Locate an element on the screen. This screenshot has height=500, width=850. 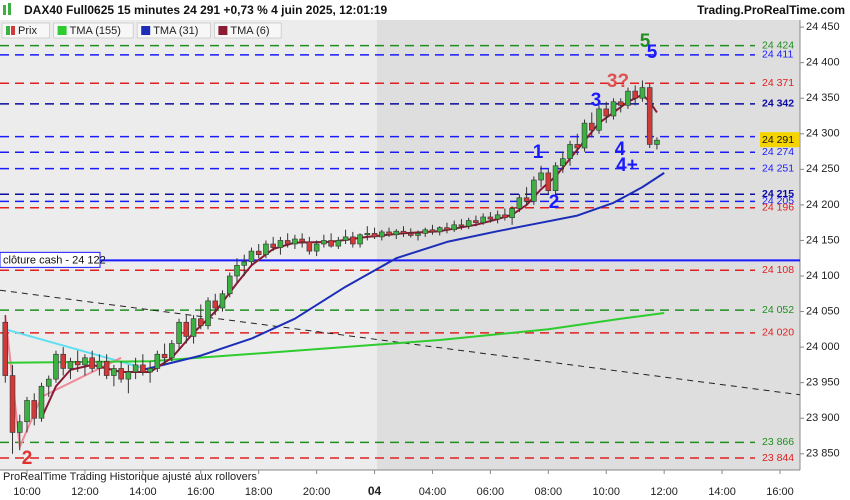
level-label-box is located at coordinates (50, 259).